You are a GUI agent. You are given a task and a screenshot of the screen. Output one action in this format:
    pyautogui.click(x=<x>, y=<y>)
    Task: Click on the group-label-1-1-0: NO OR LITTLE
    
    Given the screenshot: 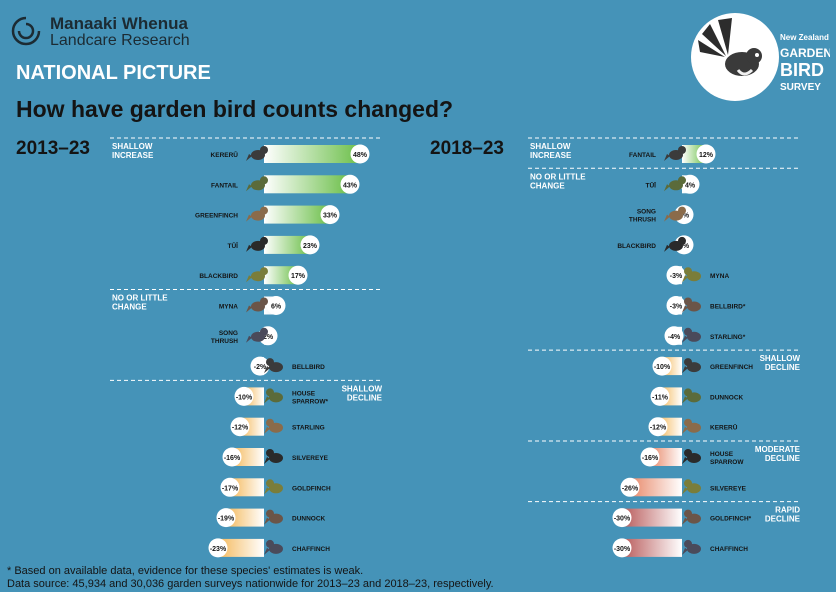 What is the action you would take?
    pyautogui.click(x=140, y=298)
    